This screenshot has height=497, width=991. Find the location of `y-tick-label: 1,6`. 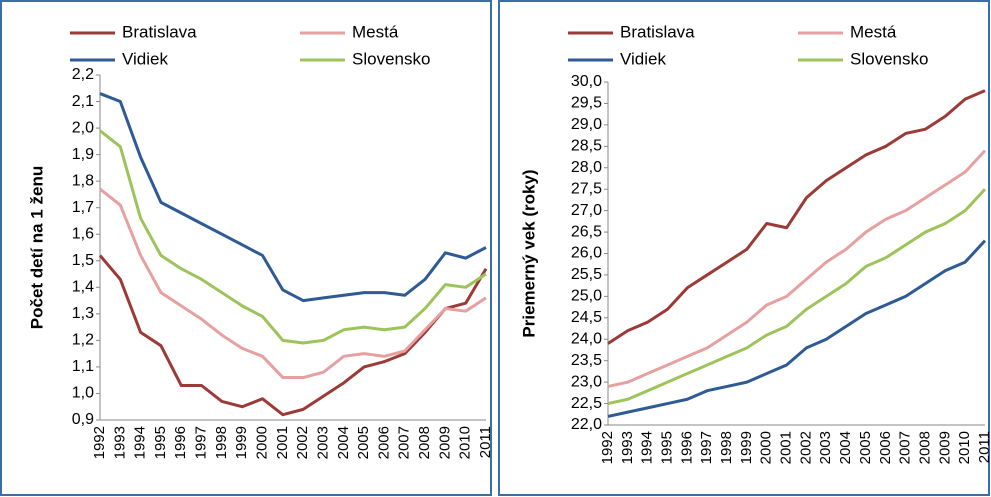

y-tick-label: 1,6 is located at coordinates (83, 233).